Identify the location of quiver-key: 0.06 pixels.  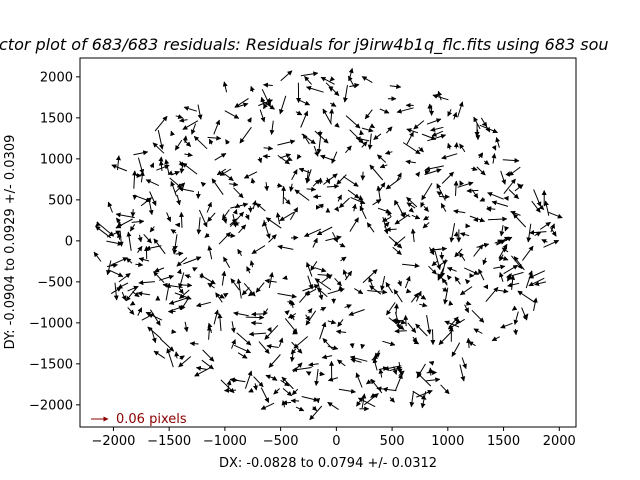
(139, 419).